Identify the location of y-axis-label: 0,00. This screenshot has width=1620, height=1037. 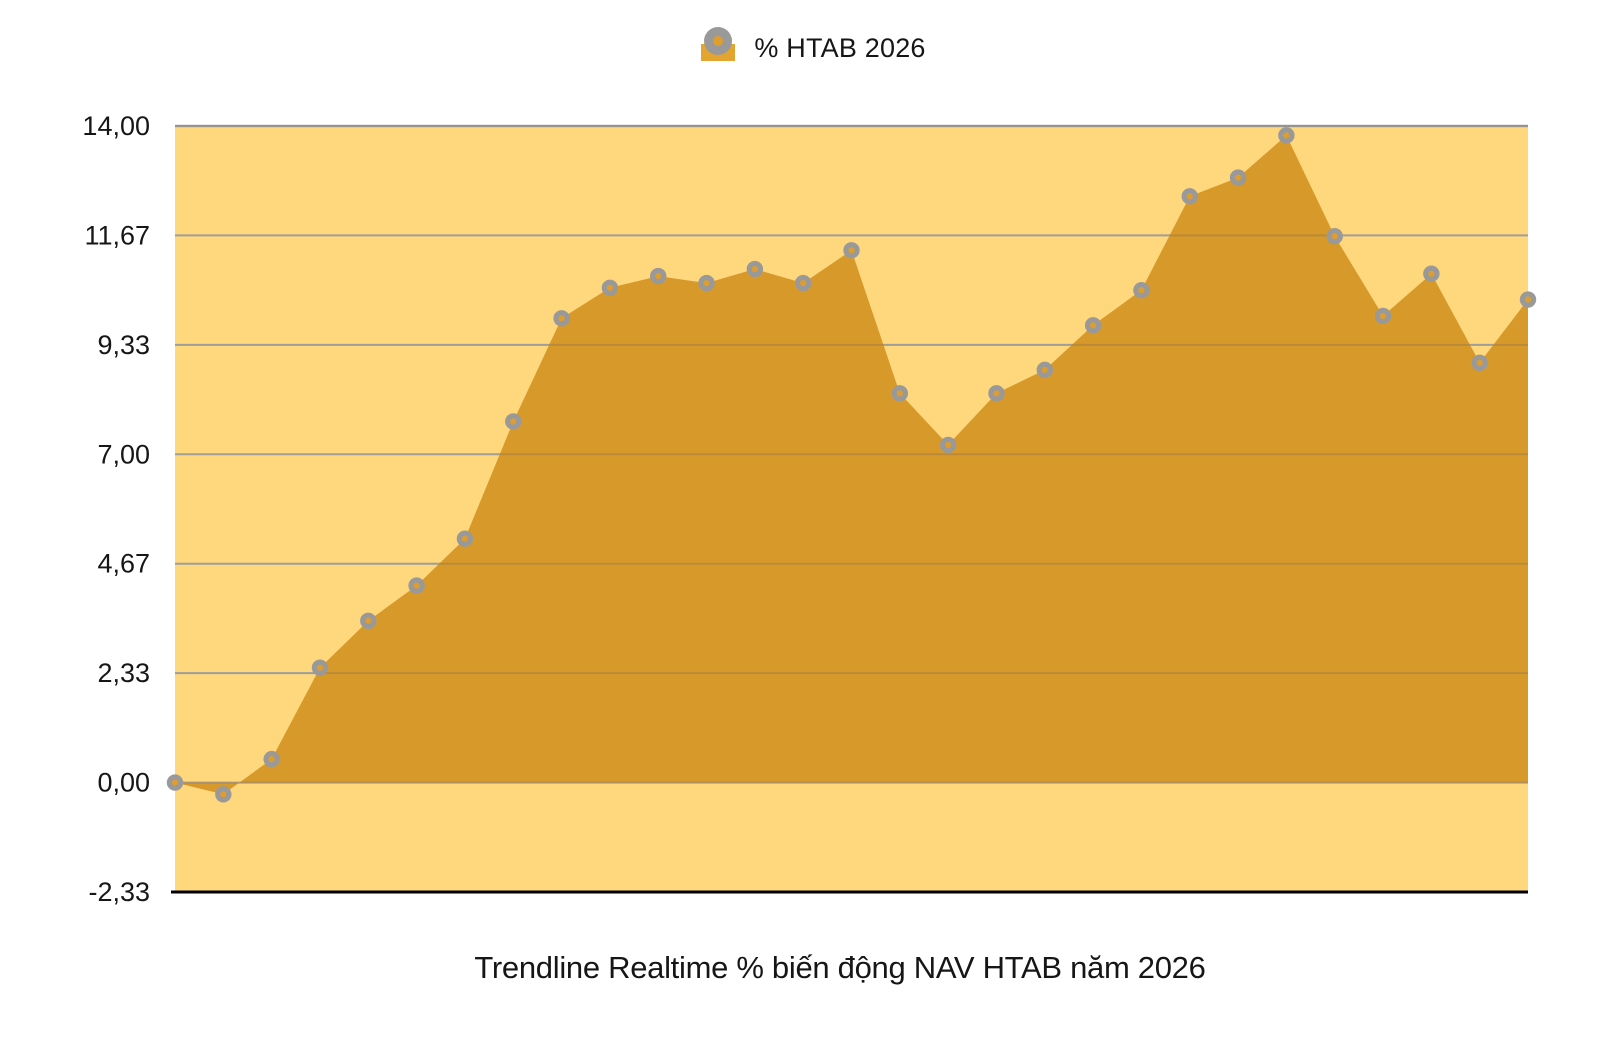
(123, 783).